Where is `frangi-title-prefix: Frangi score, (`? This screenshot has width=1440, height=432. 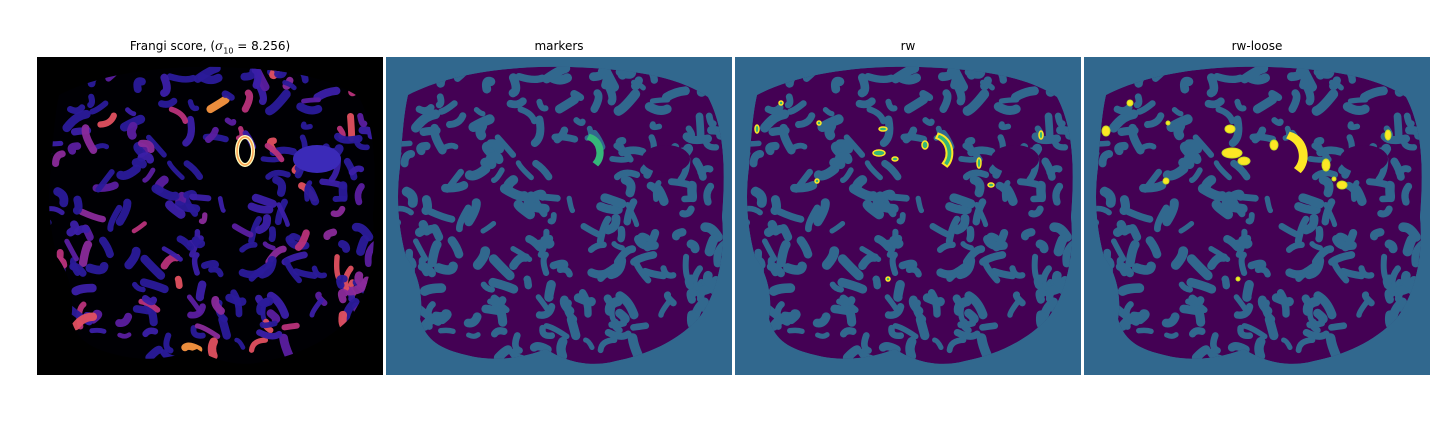 frangi-title-prefix: Frangi score, ( is located at coordinates (172, 46).